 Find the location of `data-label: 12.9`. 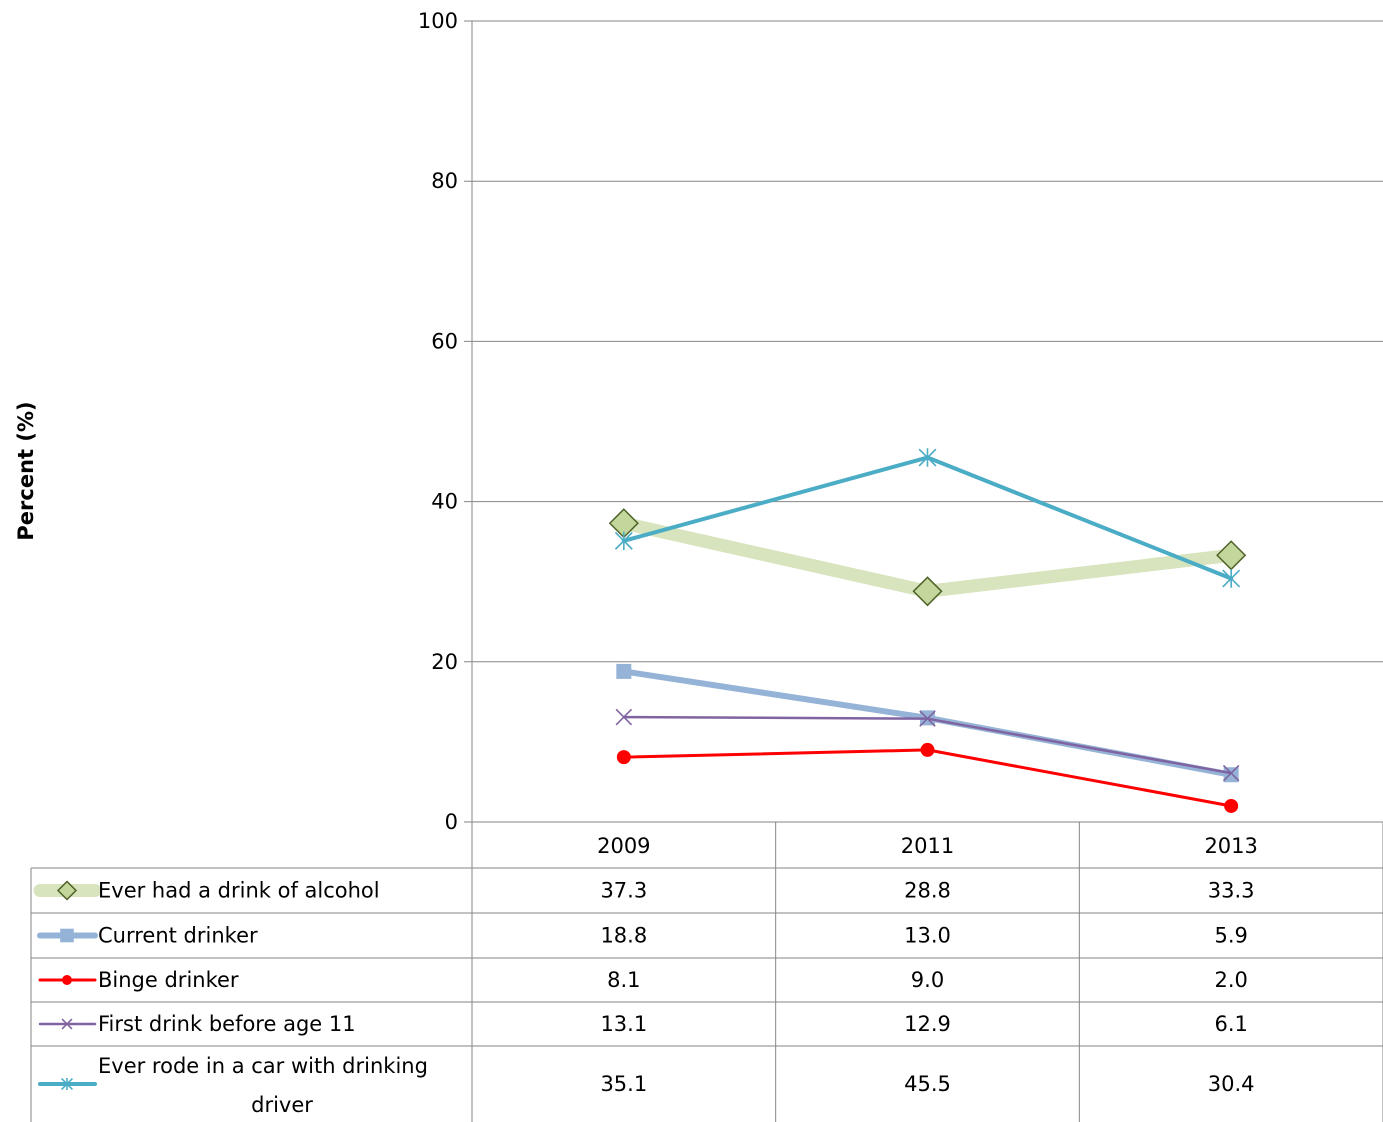

data-label: 12.9 is located at coordinates (927, 1024).